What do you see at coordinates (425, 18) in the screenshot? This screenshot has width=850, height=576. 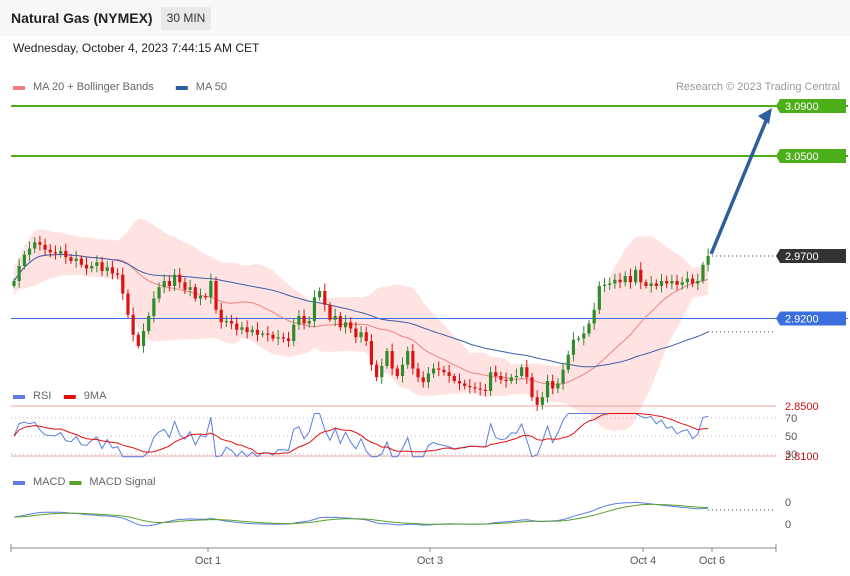 I see `chart-header: Natural Gas (NYMEX) 30 MIN` at bounding box center [425, 18].